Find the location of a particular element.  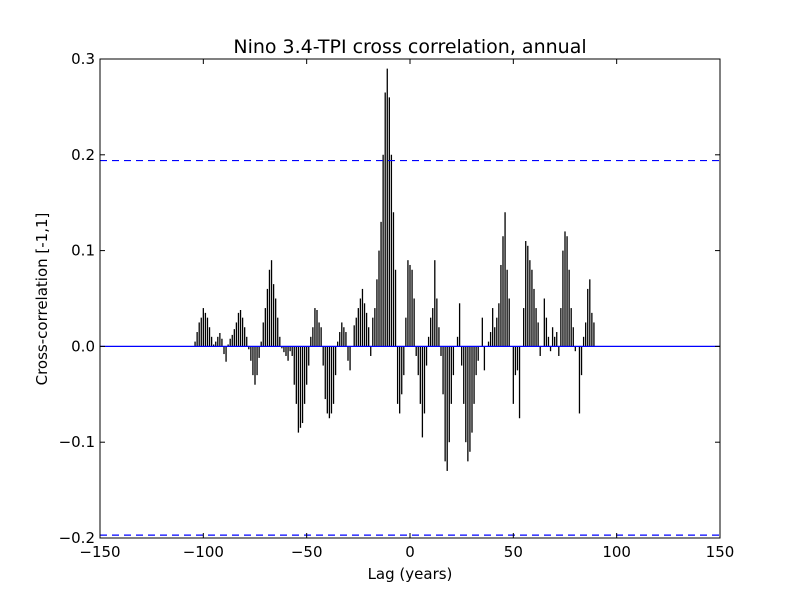

chart-title: Nino 3.4-TPI cross correlation, annual is located at coordinates (409, 47).